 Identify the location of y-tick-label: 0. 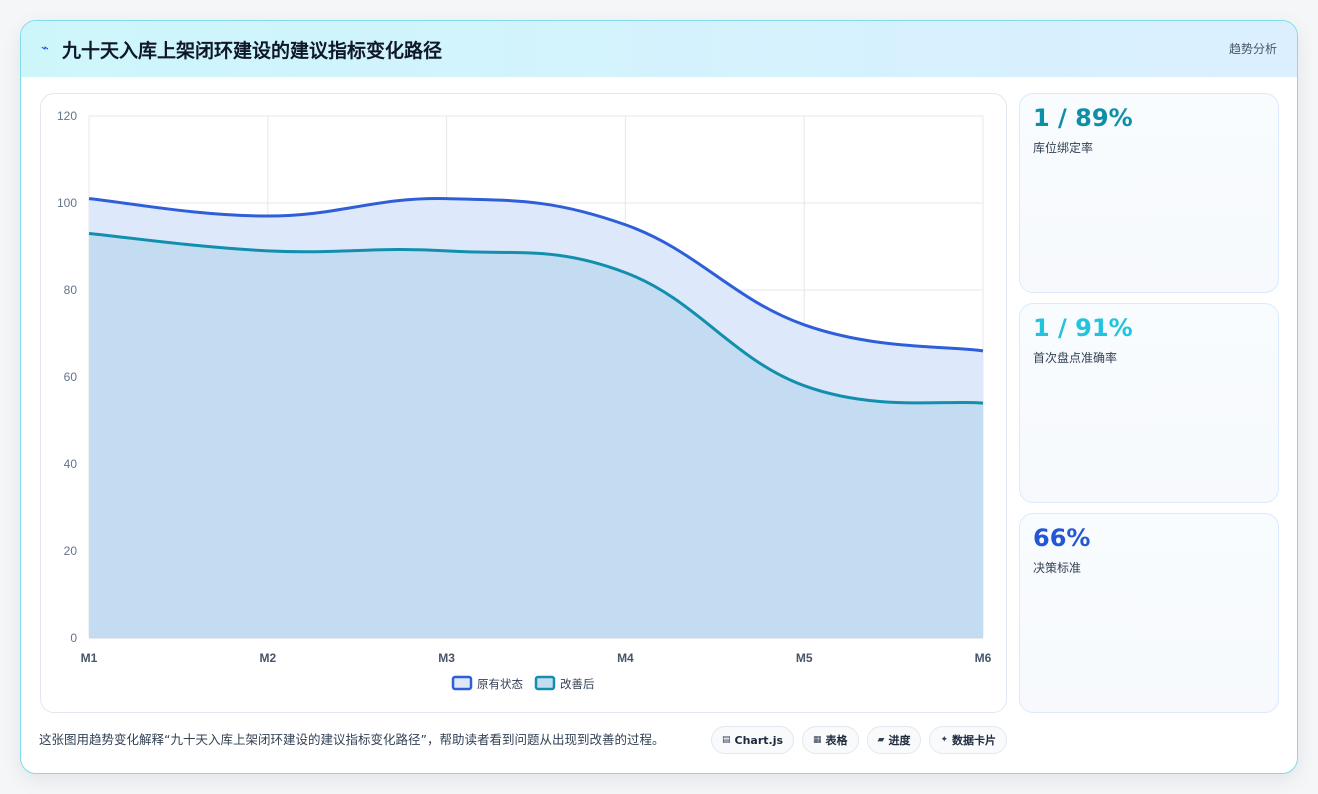
(73, 638).